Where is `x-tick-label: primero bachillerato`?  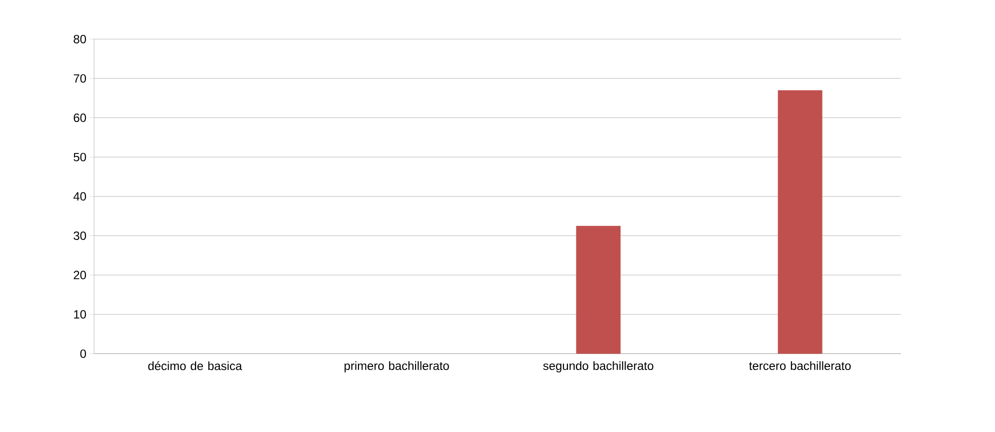
x-tick-label: primero bachillerato is located at coordinates (396, 366).